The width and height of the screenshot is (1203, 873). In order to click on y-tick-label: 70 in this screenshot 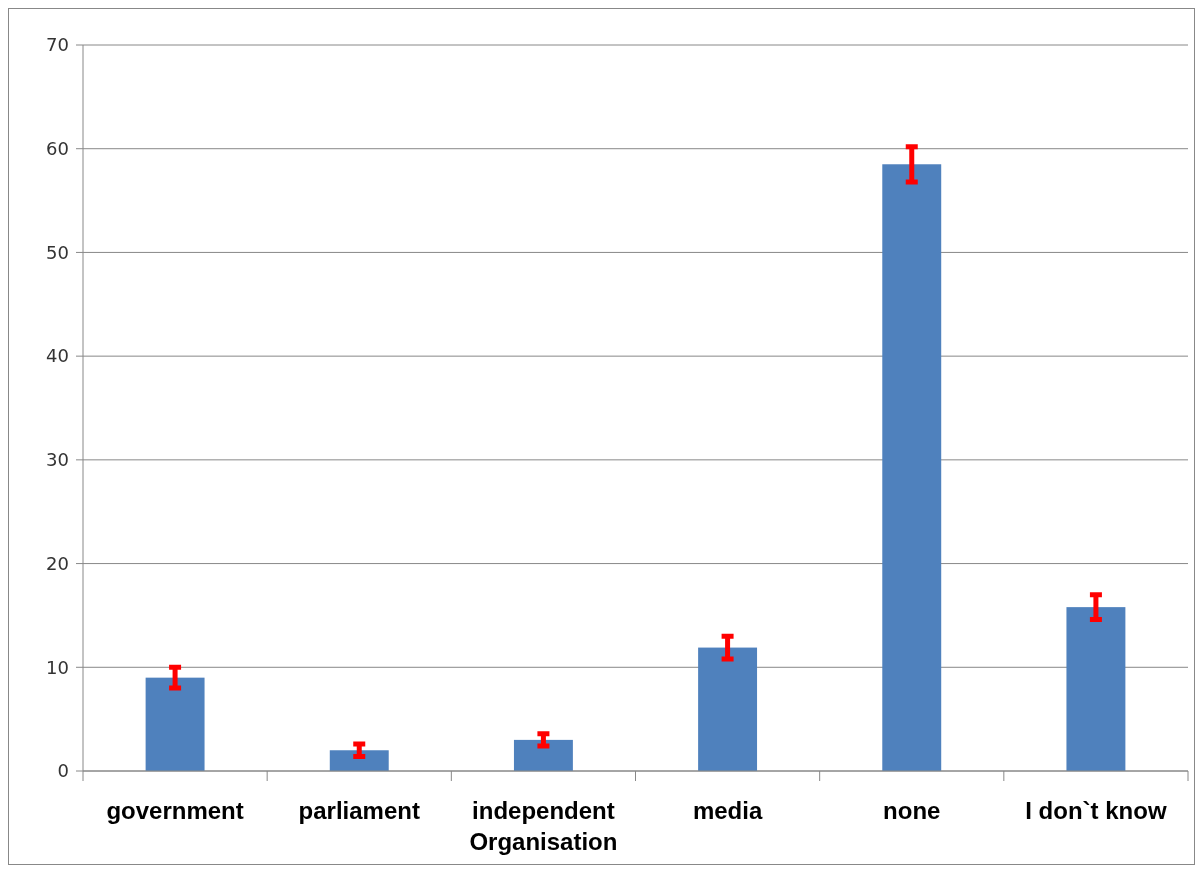, I will do `click(57, 45)`.